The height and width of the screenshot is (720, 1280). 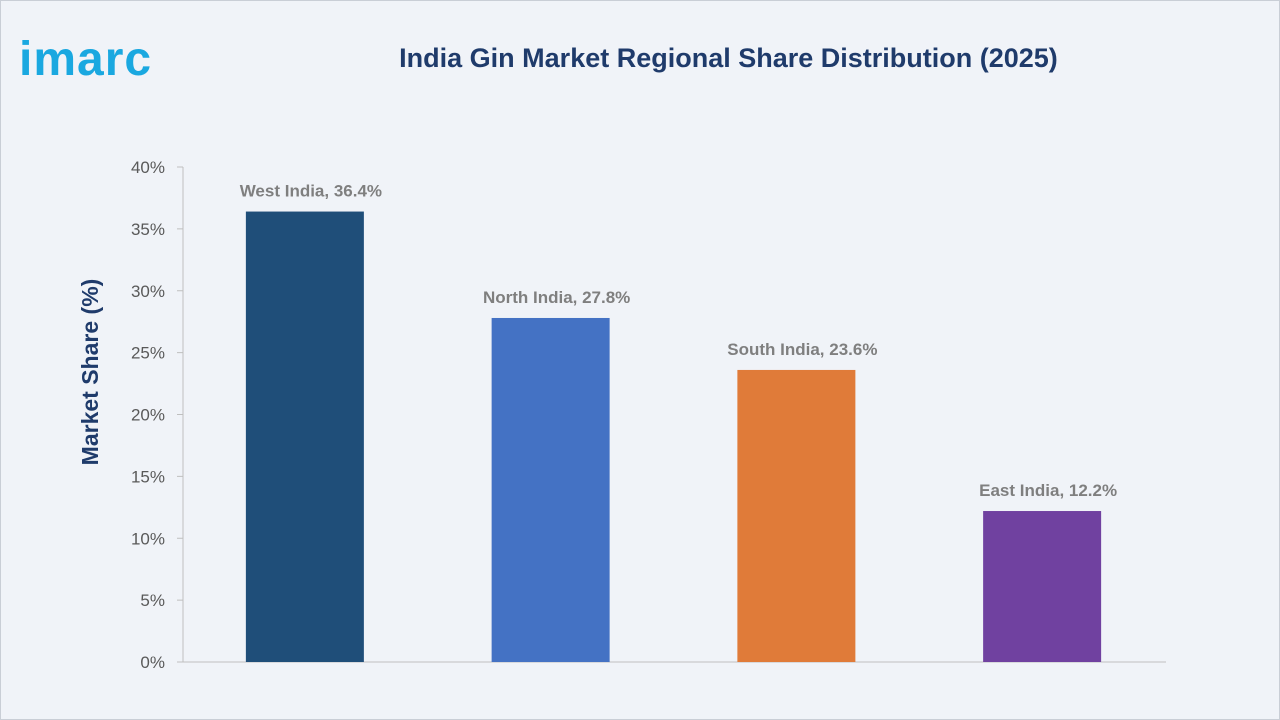 What do you see at coordinates (1048, 490) in the screenshot?
I see `data-label: East India, 12.2%` at bounding box center [1048, 490].